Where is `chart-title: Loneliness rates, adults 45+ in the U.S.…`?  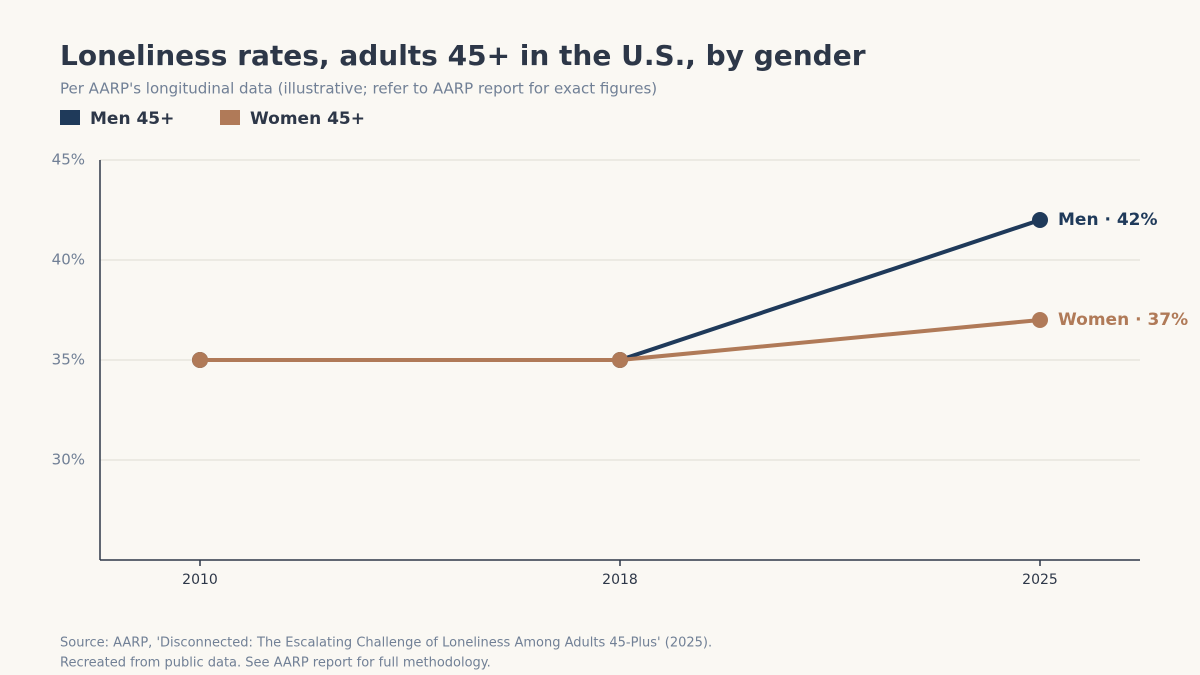
chart-title: Loneliness rates, adults 45+ in the U.S.… is located at coordinates (463, 55).